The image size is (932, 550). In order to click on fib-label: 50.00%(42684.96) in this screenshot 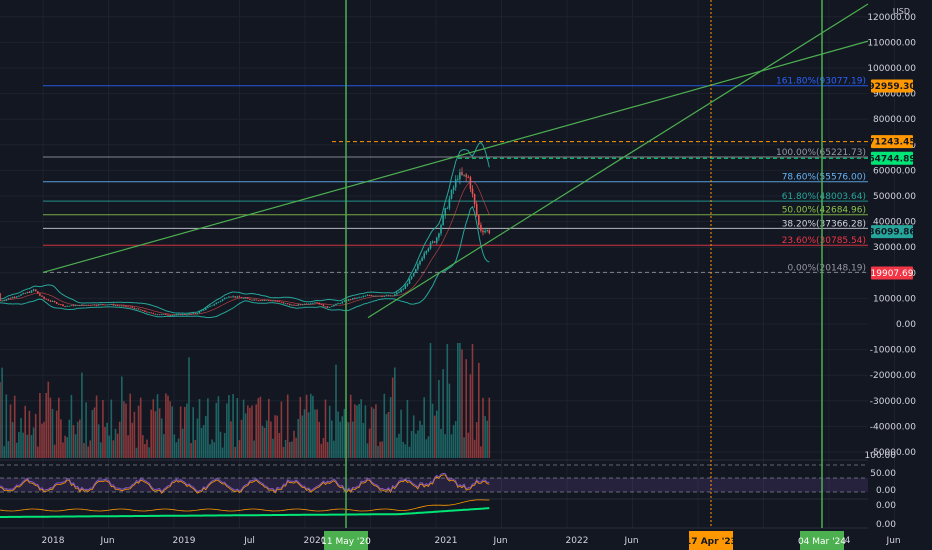, I will do `click(824, 211)`.